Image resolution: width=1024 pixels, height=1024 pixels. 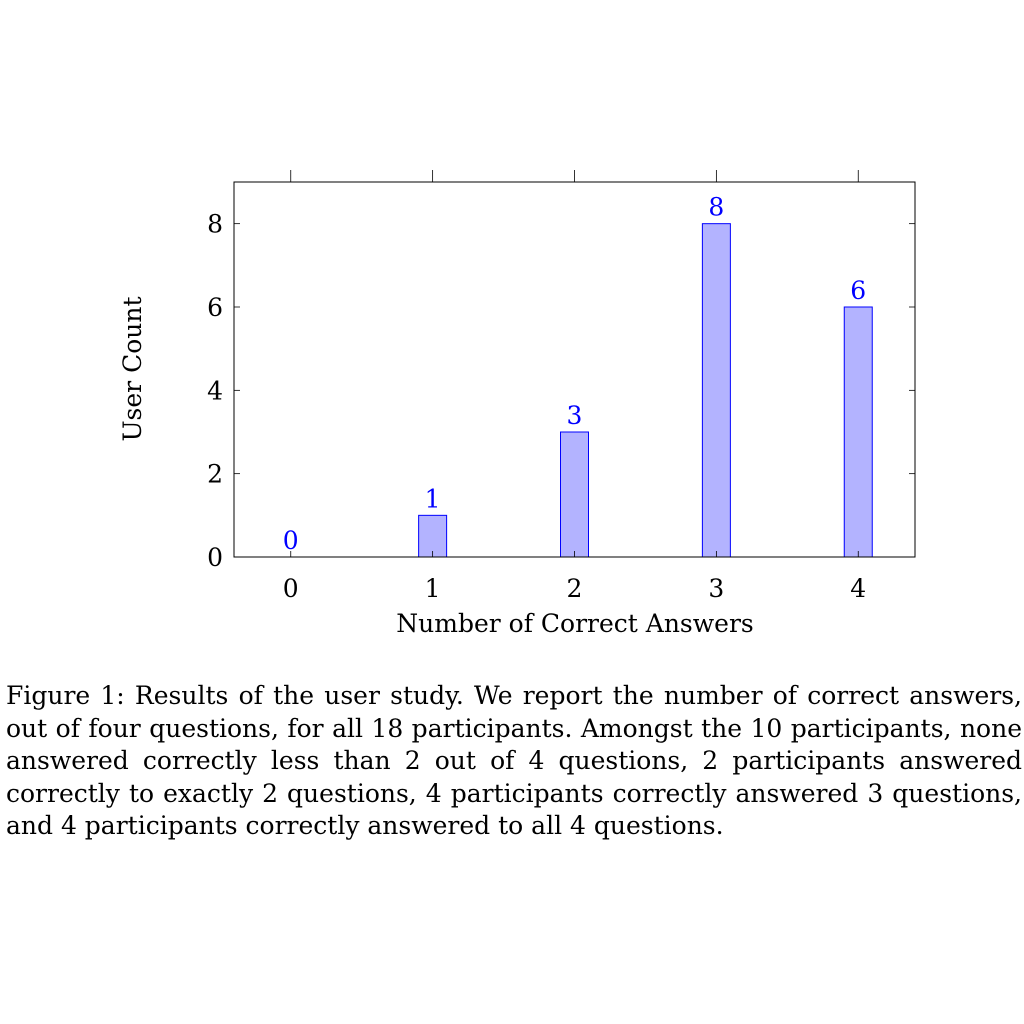 What do you see at coordinates (433, 588) in the screenshot?
I see `x-tick-label-1: 1` at bounding box center [433, 588].